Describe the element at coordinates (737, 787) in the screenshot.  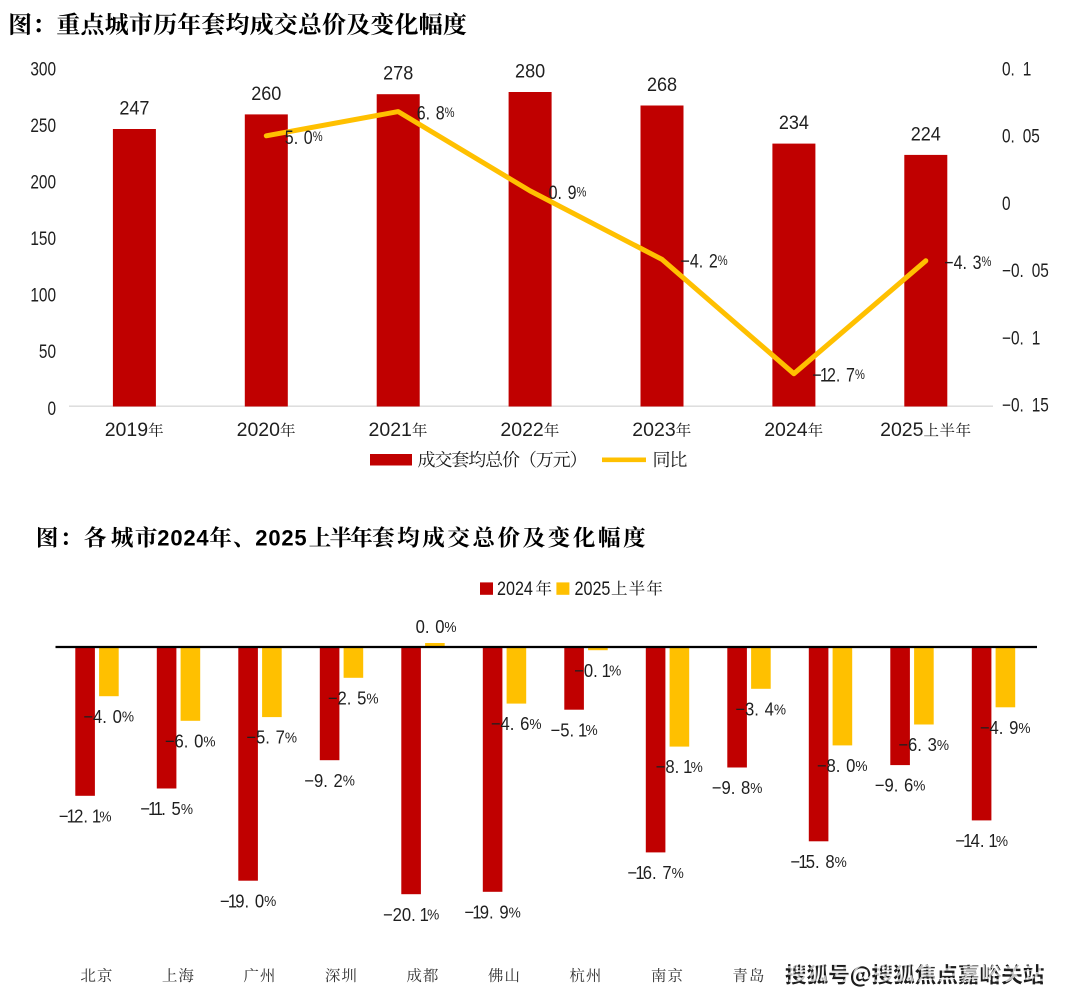
I see `svg-text: −9. 8%` at that location.